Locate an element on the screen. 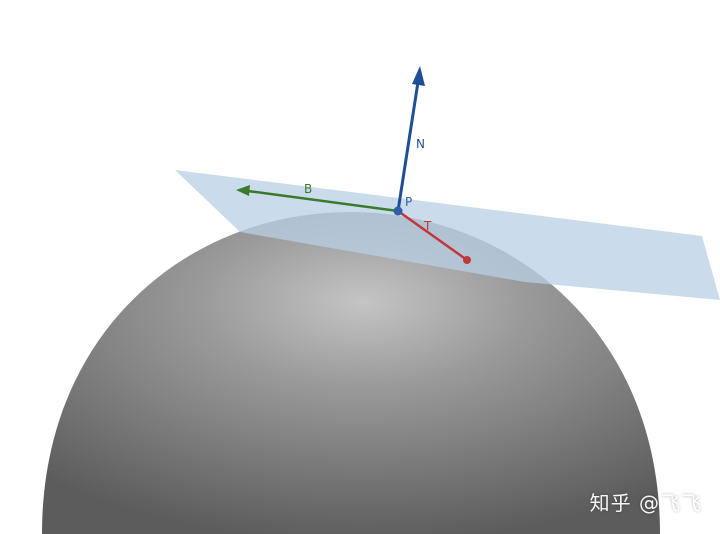  tangent-vector is located at coordinates (434, 236).